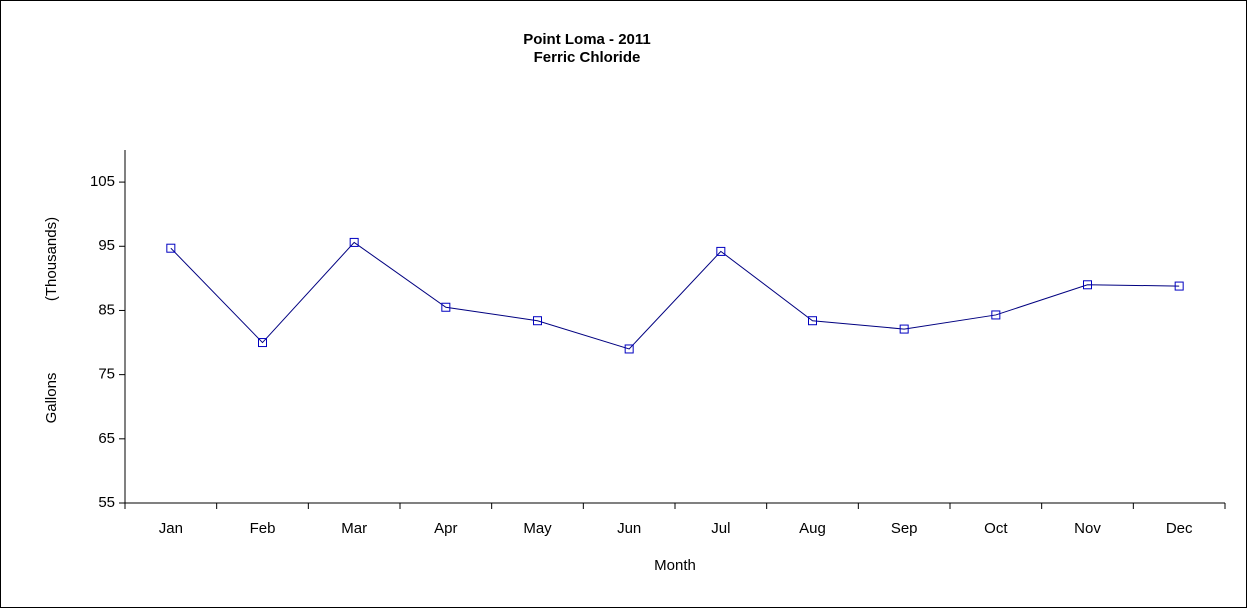 The width and height of the screenshot is (1247, 608). Describe the element at coordinates (1087, 528) in the screenshot. I see `x-tick-label: Nov` at that location.